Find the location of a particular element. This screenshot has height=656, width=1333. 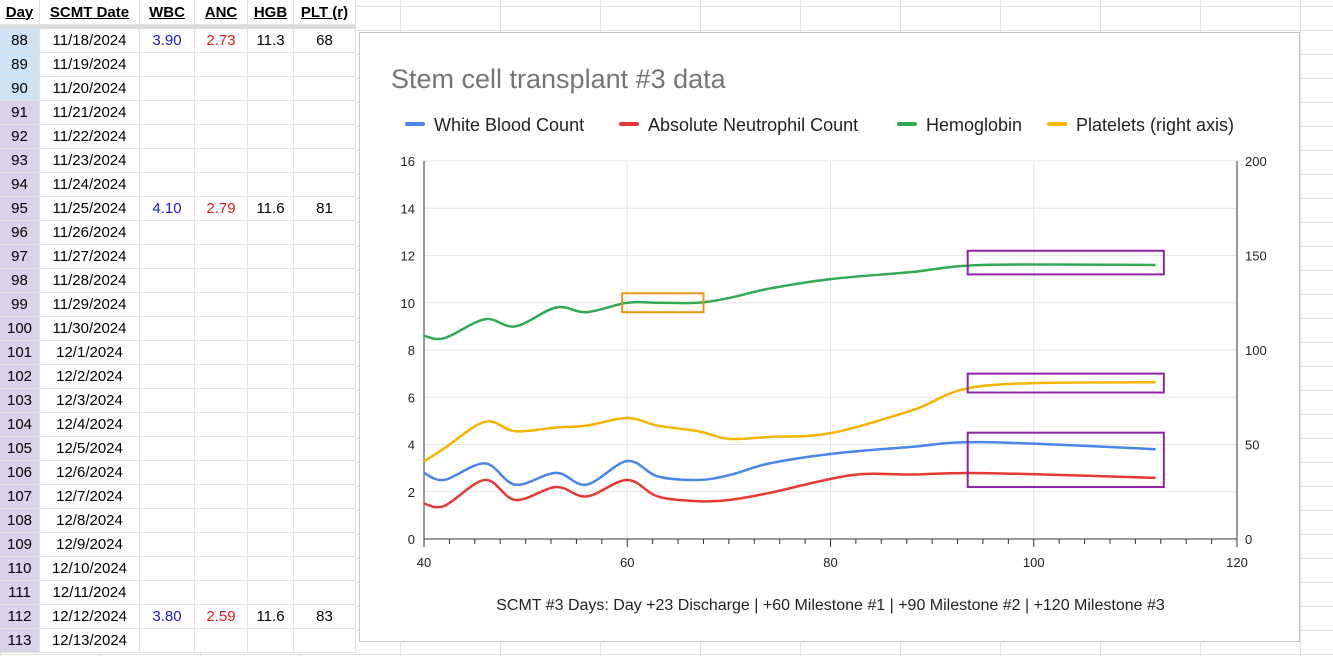

column-header-anc: ANC is located at coordinates (221, 12).